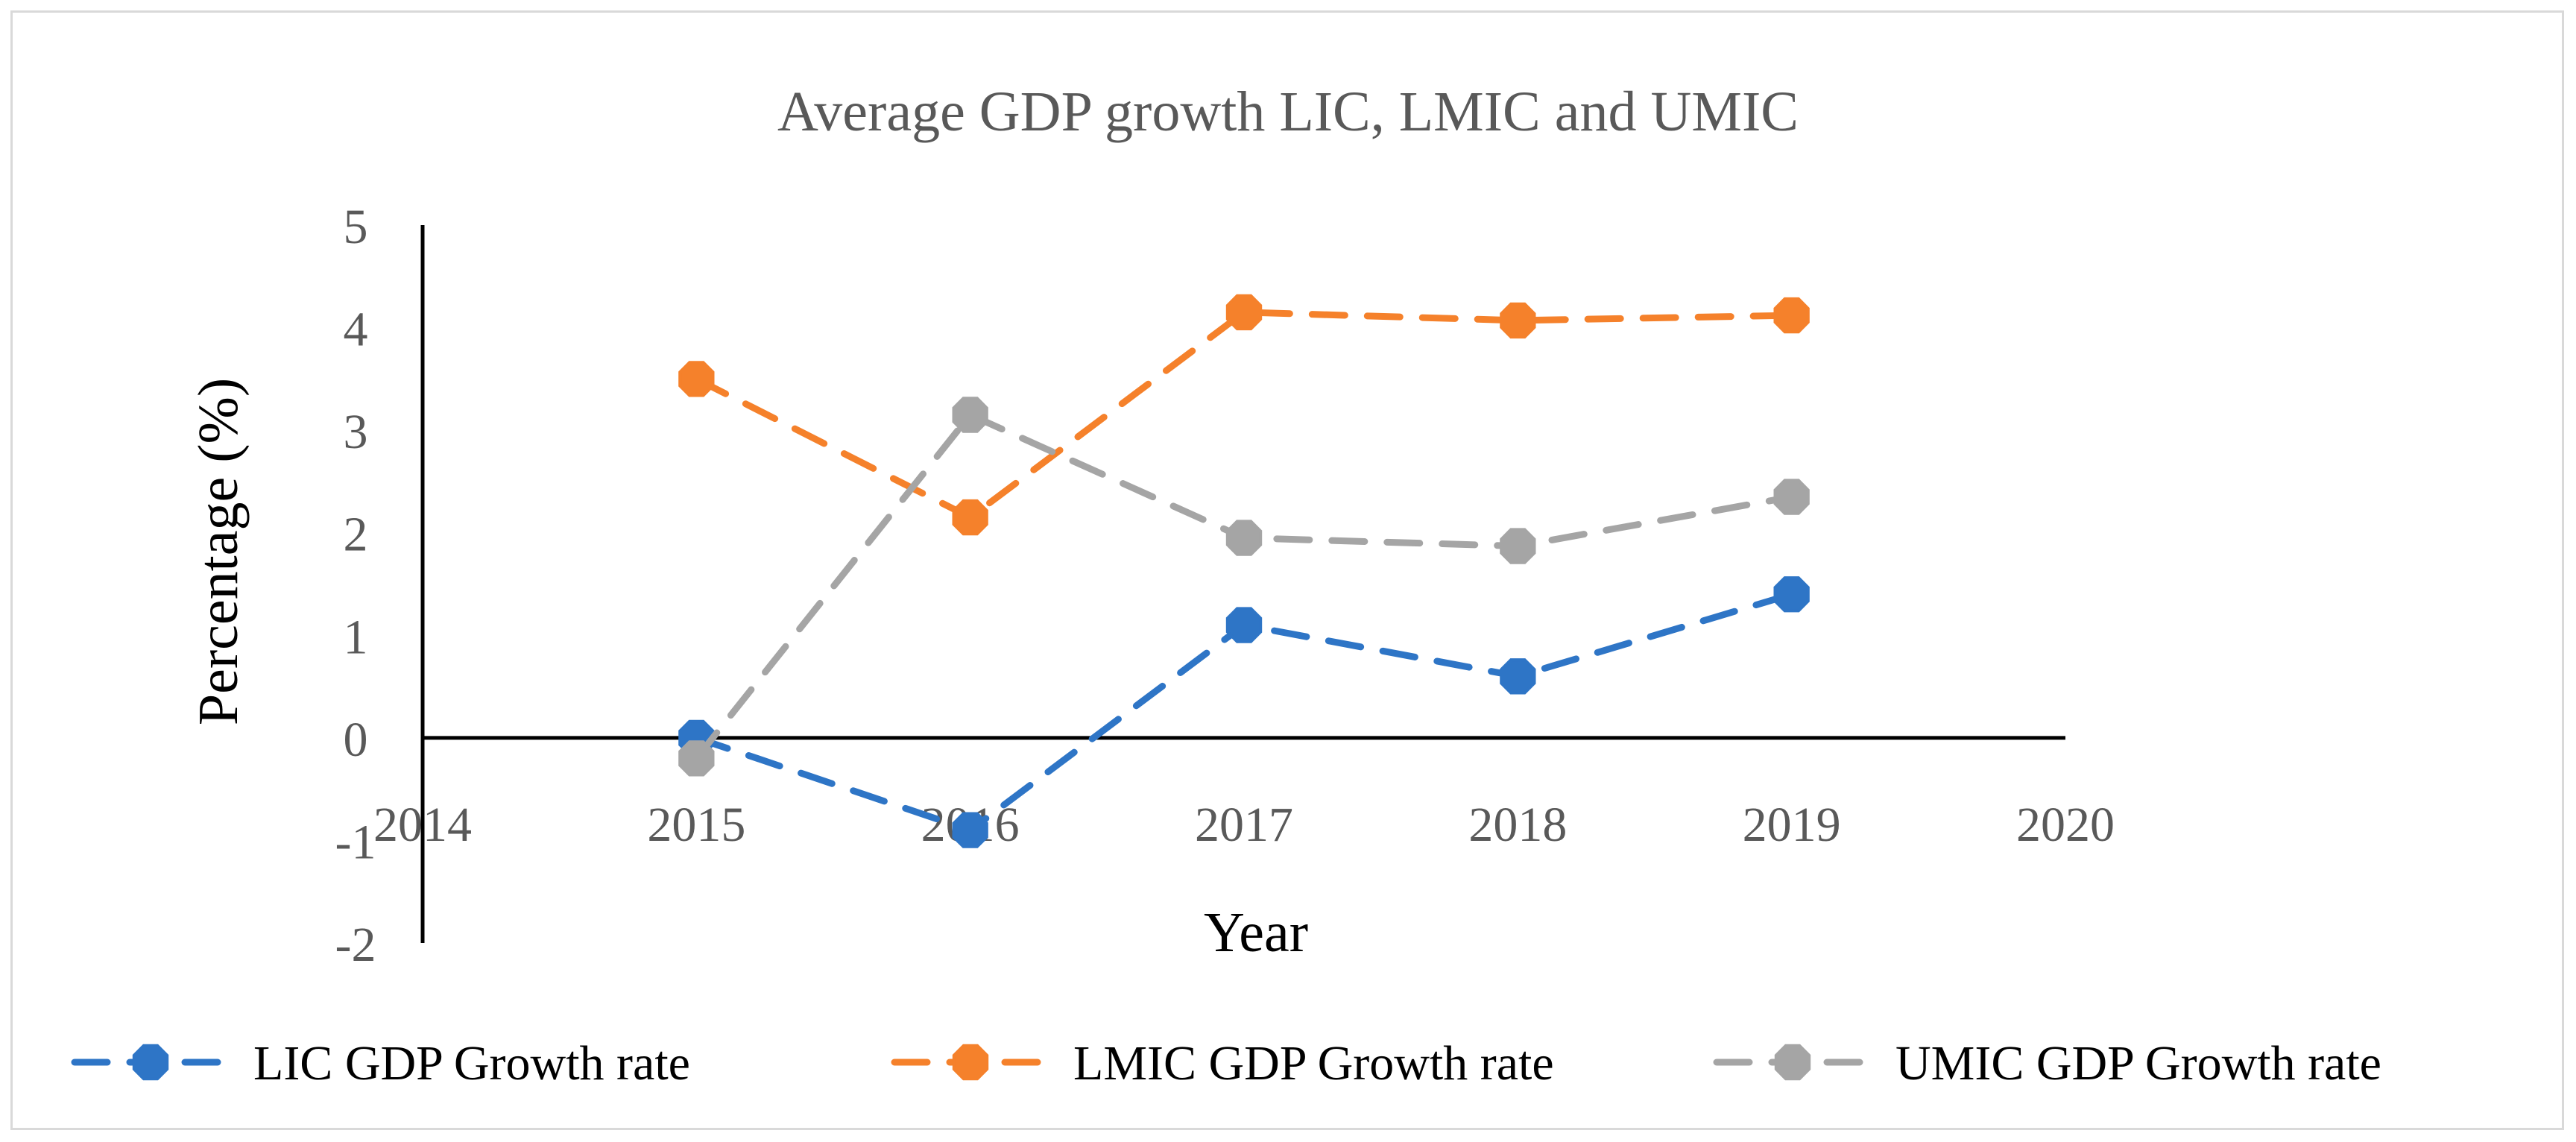 Image resolution: width=2576 pixels, height=1142 pixels. I want to click on legend-label: UMIC GDP Growth rate, so click(2138, 1063).